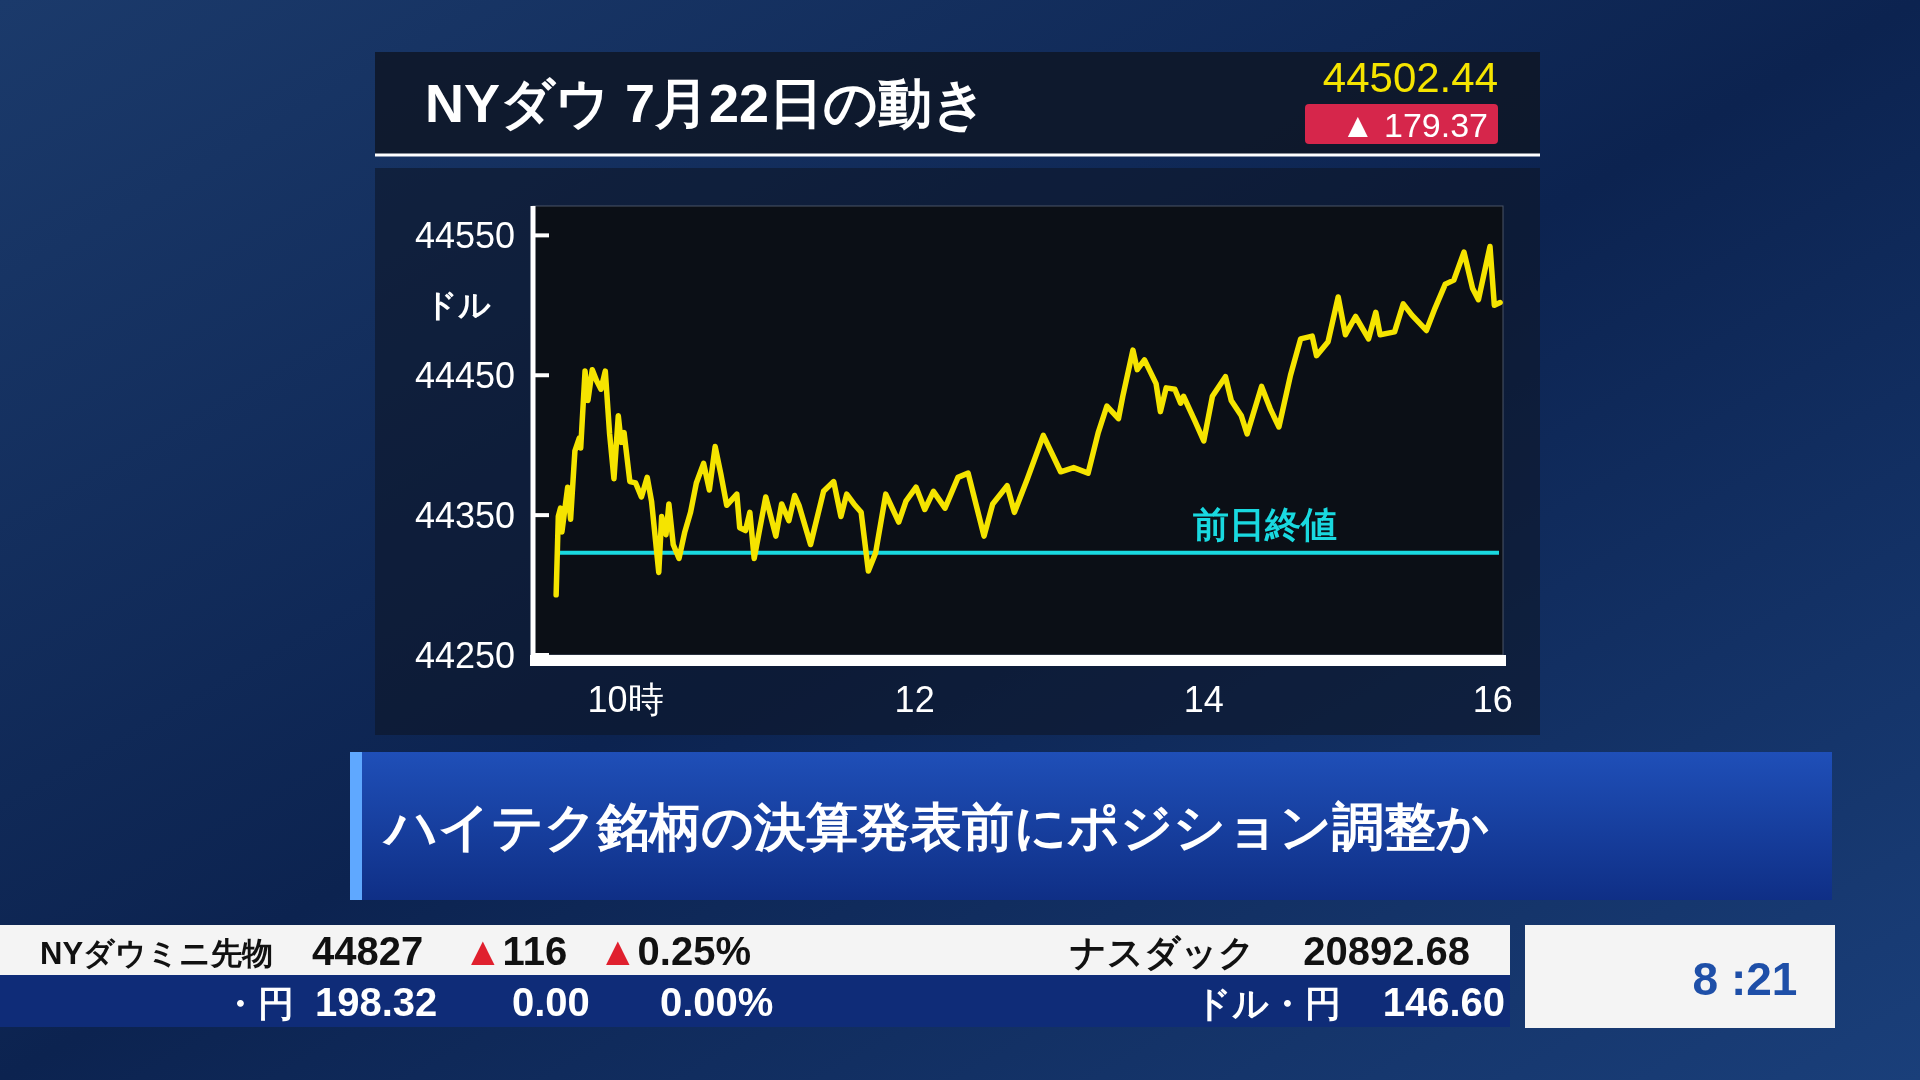 This screenshot has width=1920, height=1080. Describe the element at coordinates (1745, 979) in the screenshot. I see `text: 8 :21` at that location.